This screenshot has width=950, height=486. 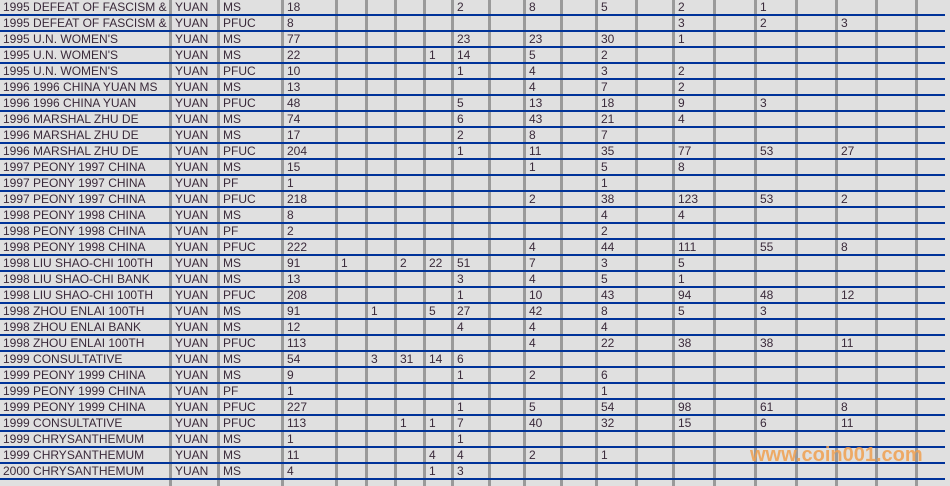 I want to click on table-row: 1996 1996 CHINA YUAN YUAN PFUC 48 5 13 18 9 3, so click(x=472, y=104).